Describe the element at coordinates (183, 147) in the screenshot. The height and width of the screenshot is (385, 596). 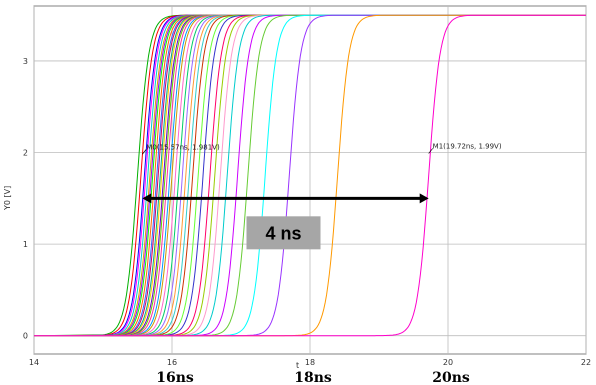
I see `marker-label: M0(15.57ns, 1.981V)` at that location.